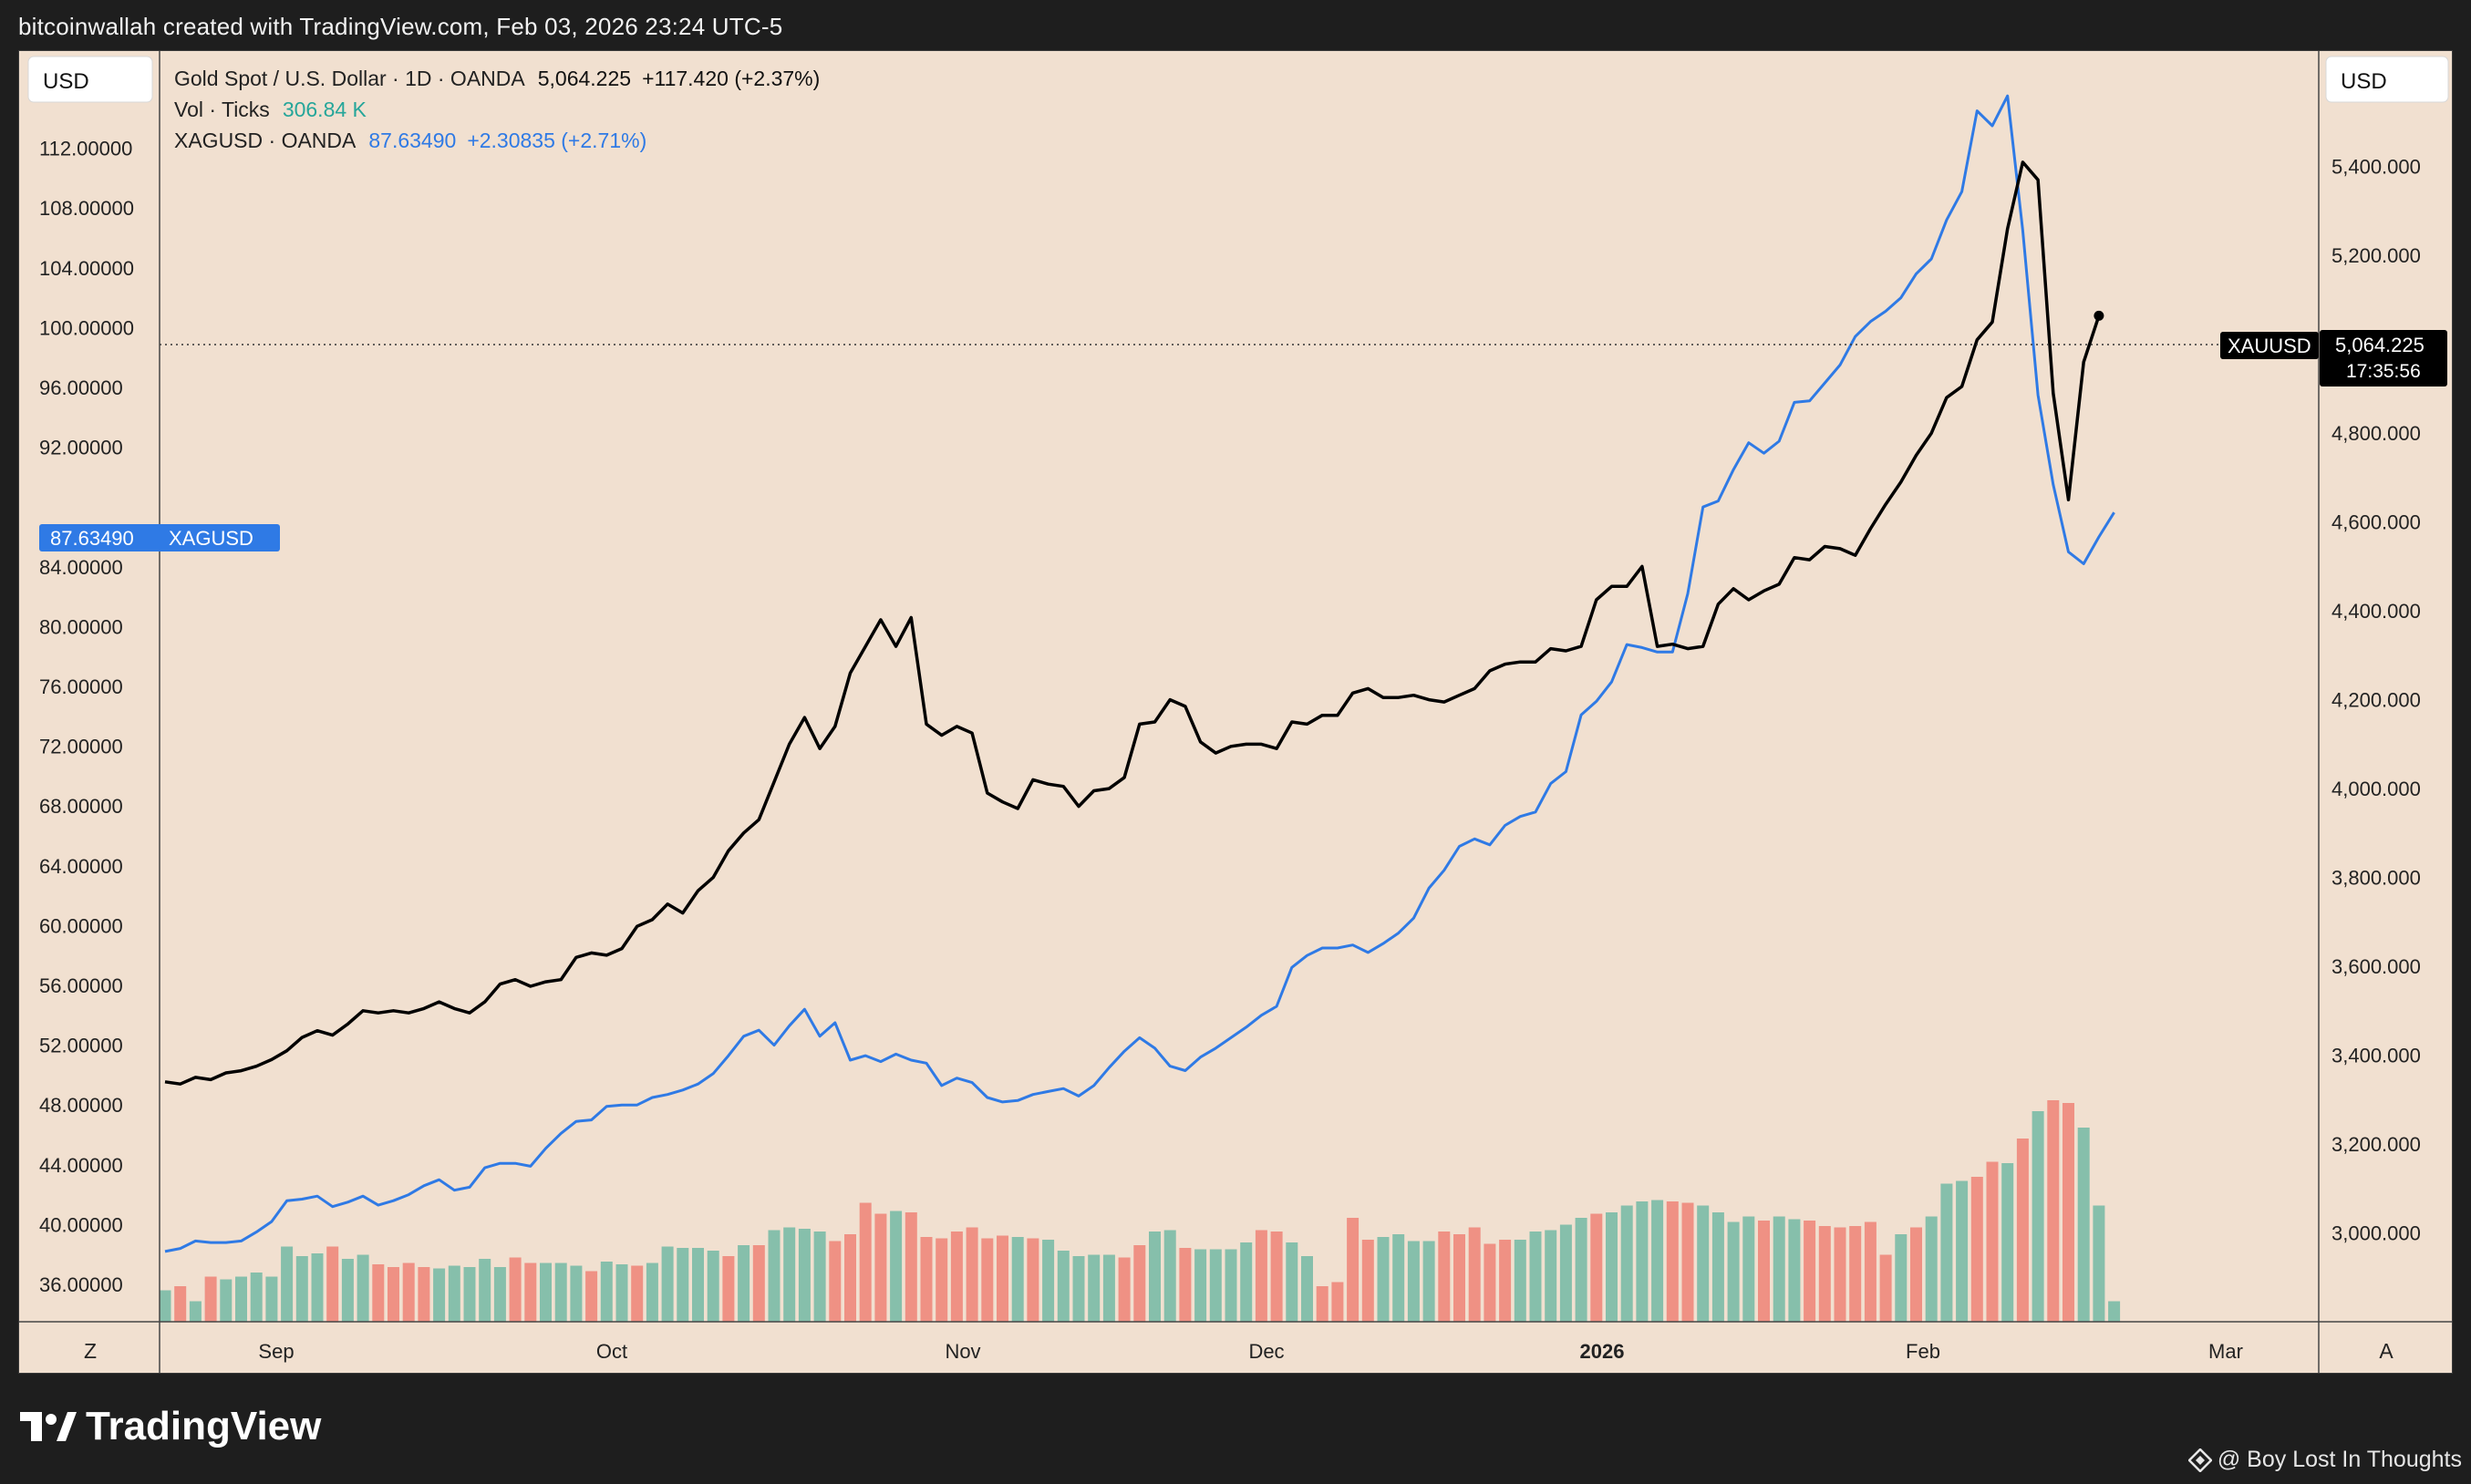 Image resolution: width=2471 pixels, height=1484 pixels. What do you see at coordinates (81, 448) in the screenshot?
I see `left-scale-tick-label: 92.00000` at bounding box center [81, 448].